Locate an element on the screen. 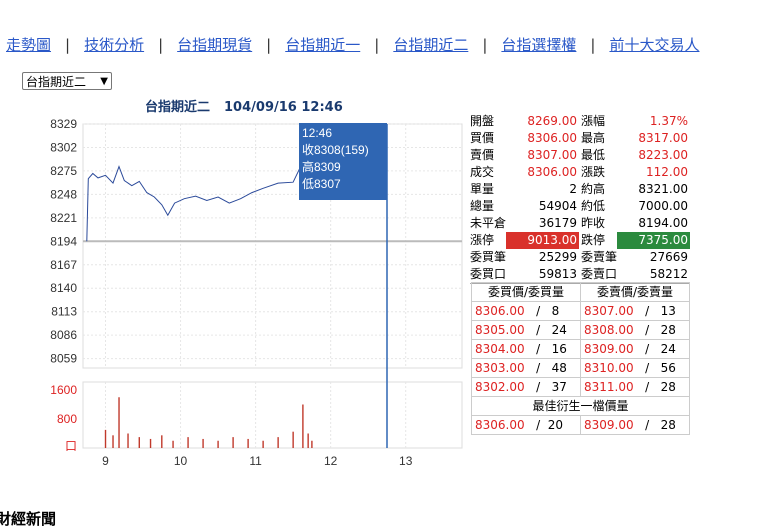 Image resolution: width=777 pixels, height=529 pixels. tooltip-line: 12:46 is located at coordinates (317, 133).